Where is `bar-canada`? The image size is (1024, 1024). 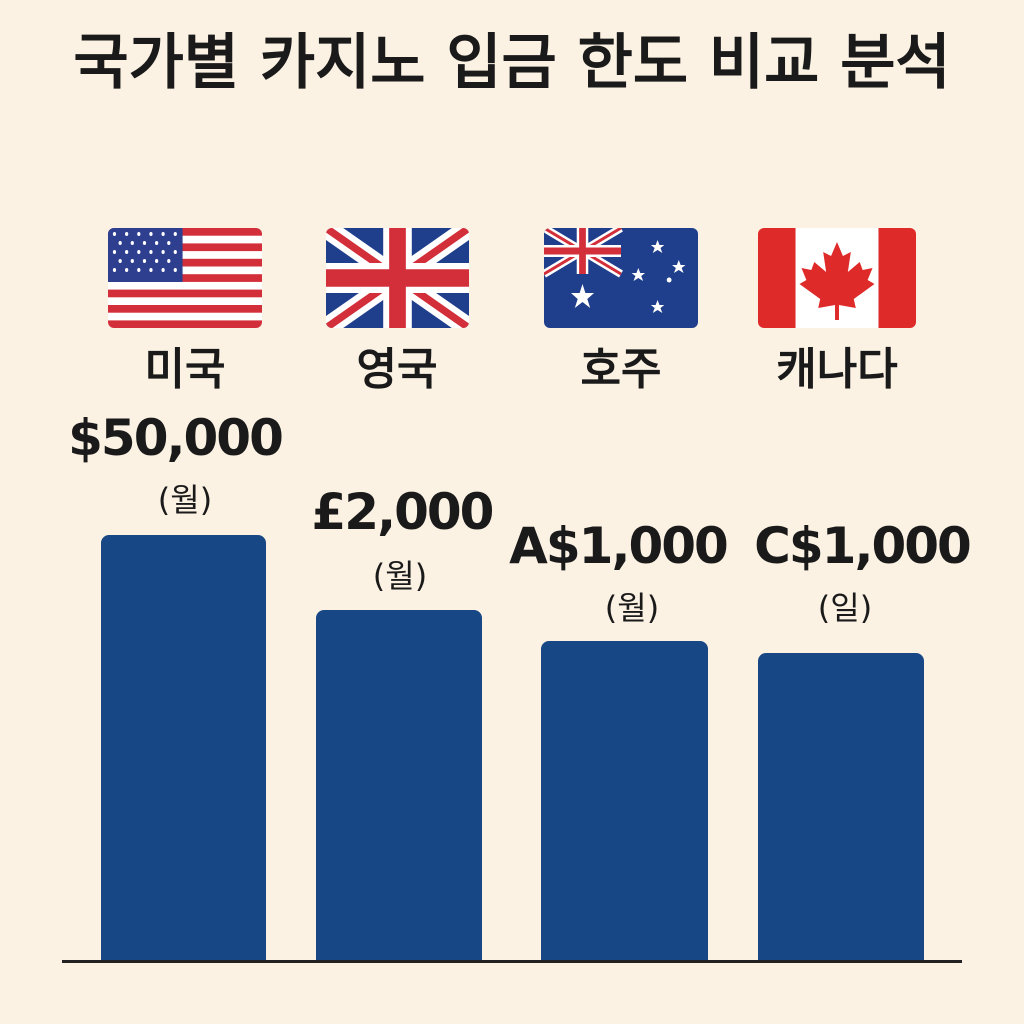
bar-canada is located at coordinates (841, 807).